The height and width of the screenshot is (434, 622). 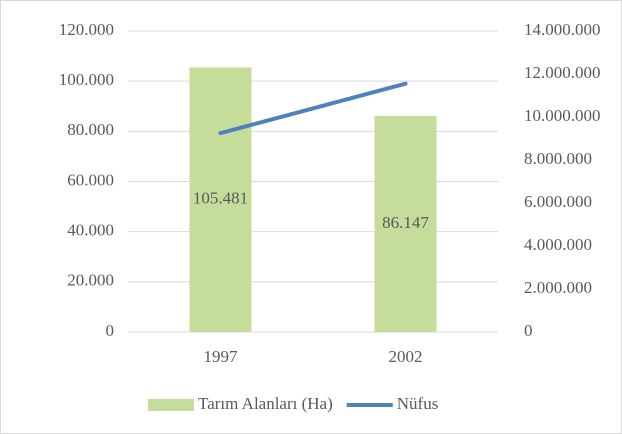 I want to click on y-tick-label: 120.000, so click(x=86, y=29).